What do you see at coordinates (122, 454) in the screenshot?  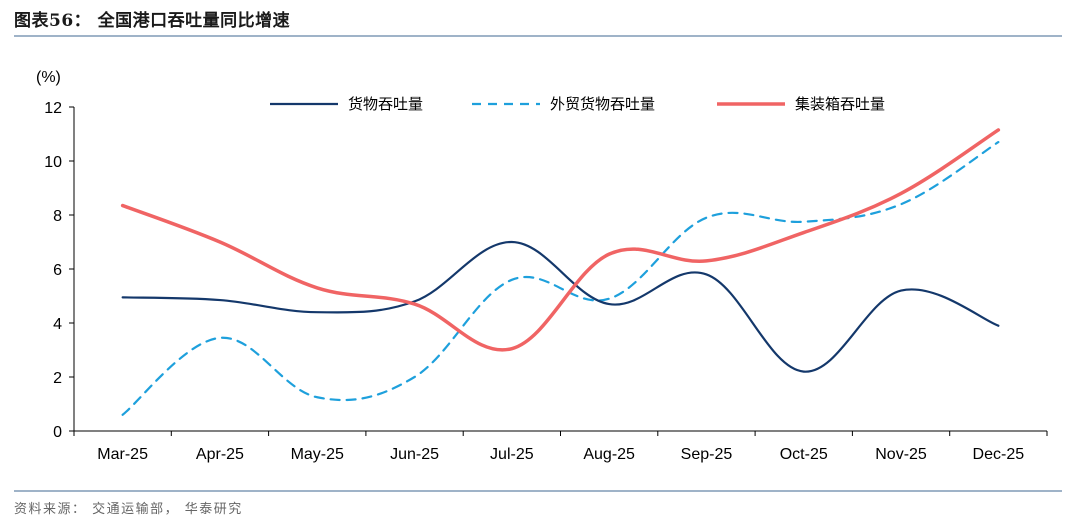 I see `x-tick-label: Mar-25` at bounding box center [122, 454].